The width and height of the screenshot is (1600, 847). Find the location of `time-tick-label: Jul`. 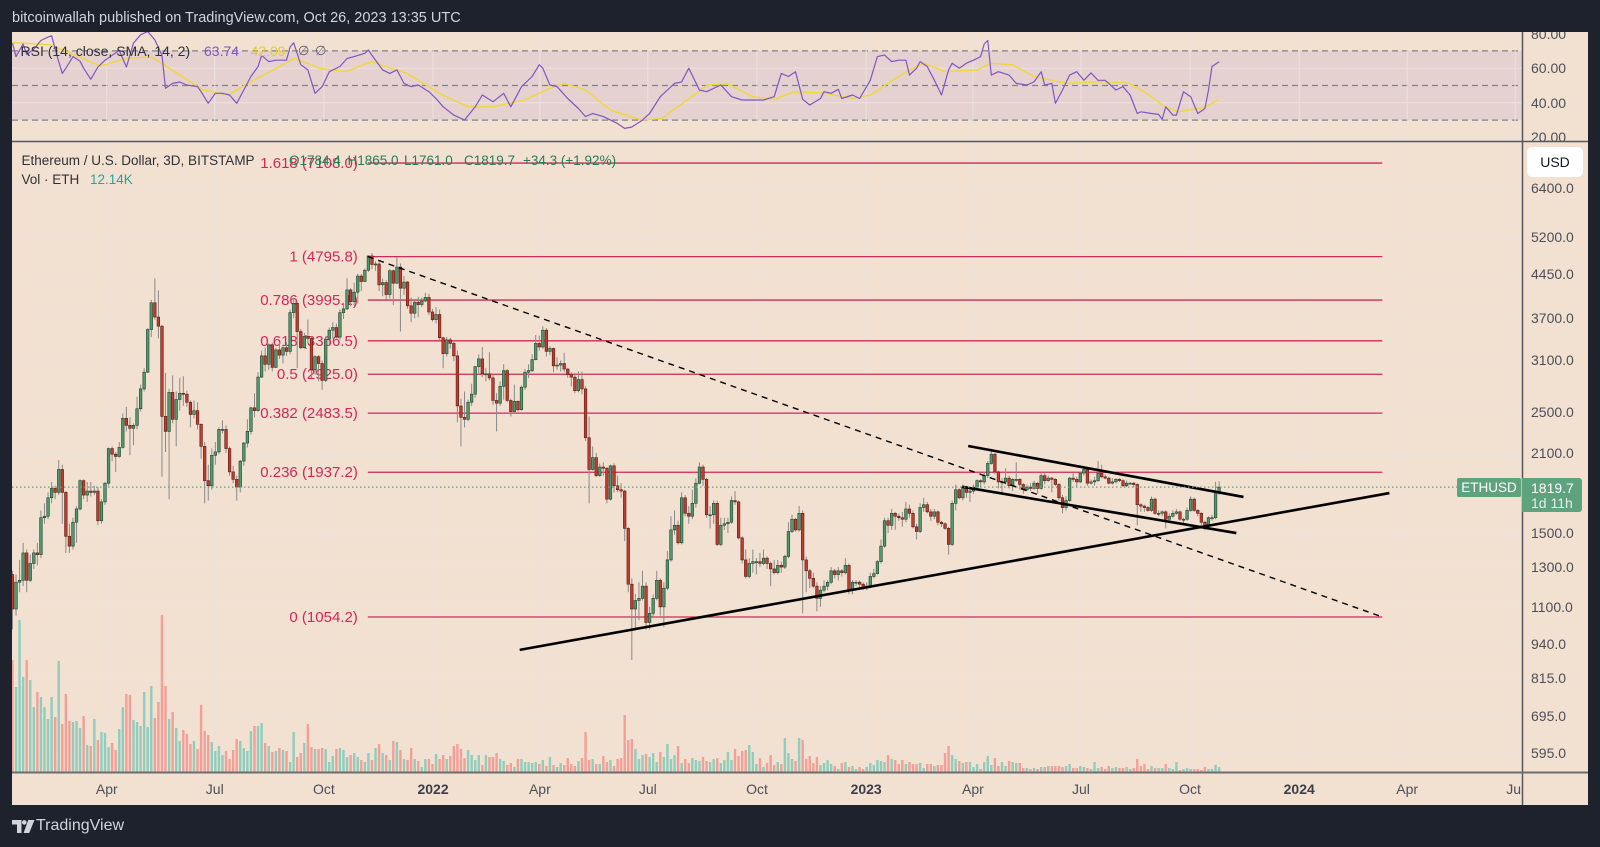

time-tick-label: Jul is located at coordinates (214, 789).